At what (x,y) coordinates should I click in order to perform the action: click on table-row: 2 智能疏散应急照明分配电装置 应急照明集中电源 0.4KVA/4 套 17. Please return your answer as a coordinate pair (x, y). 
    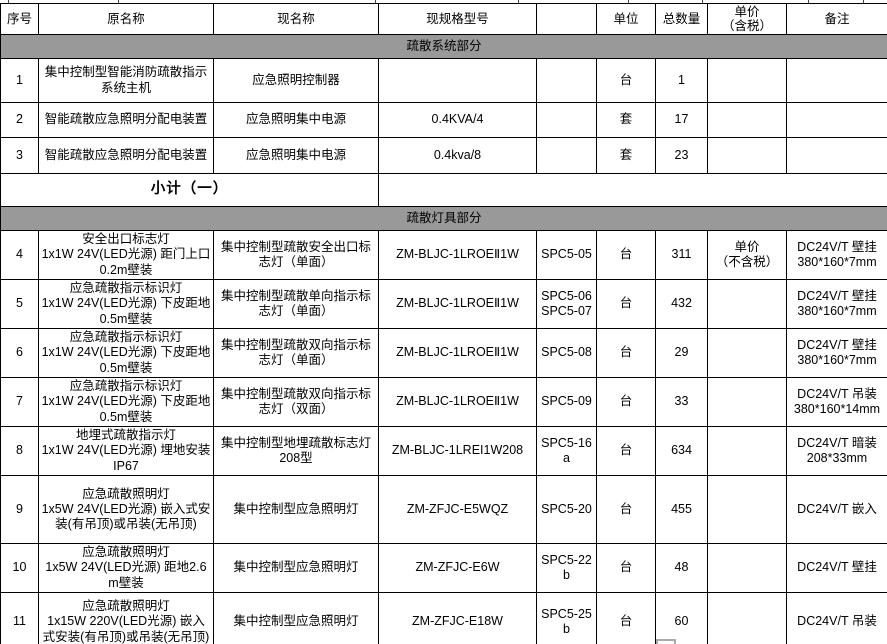
    Looking at the image, I should click on (443, 120).